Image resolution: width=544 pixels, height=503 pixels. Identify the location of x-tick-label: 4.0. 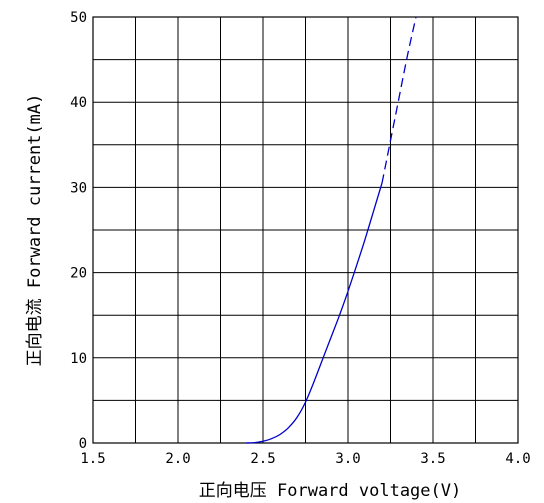
(517, 459).